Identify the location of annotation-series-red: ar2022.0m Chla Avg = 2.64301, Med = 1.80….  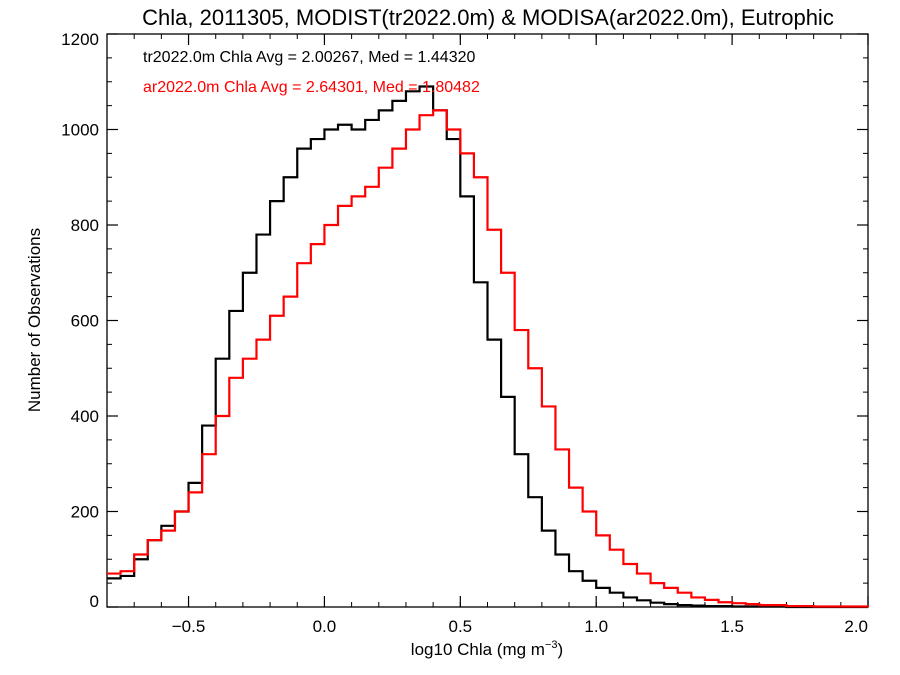
(311, 87).